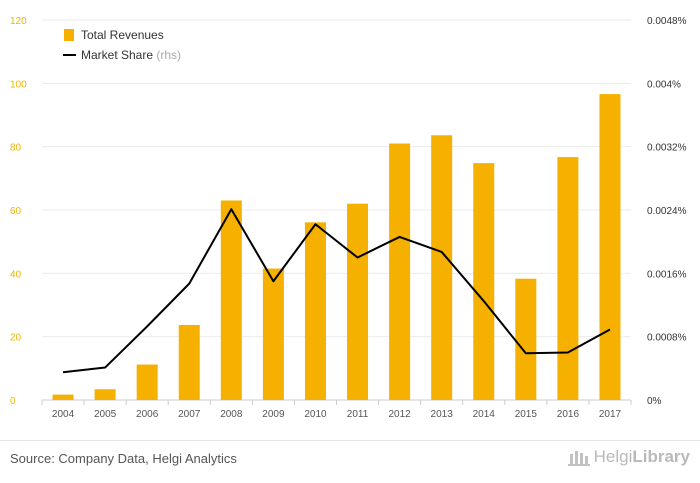  I want to click on y-right-tick-label: 0.0032%, so click(667, 148).